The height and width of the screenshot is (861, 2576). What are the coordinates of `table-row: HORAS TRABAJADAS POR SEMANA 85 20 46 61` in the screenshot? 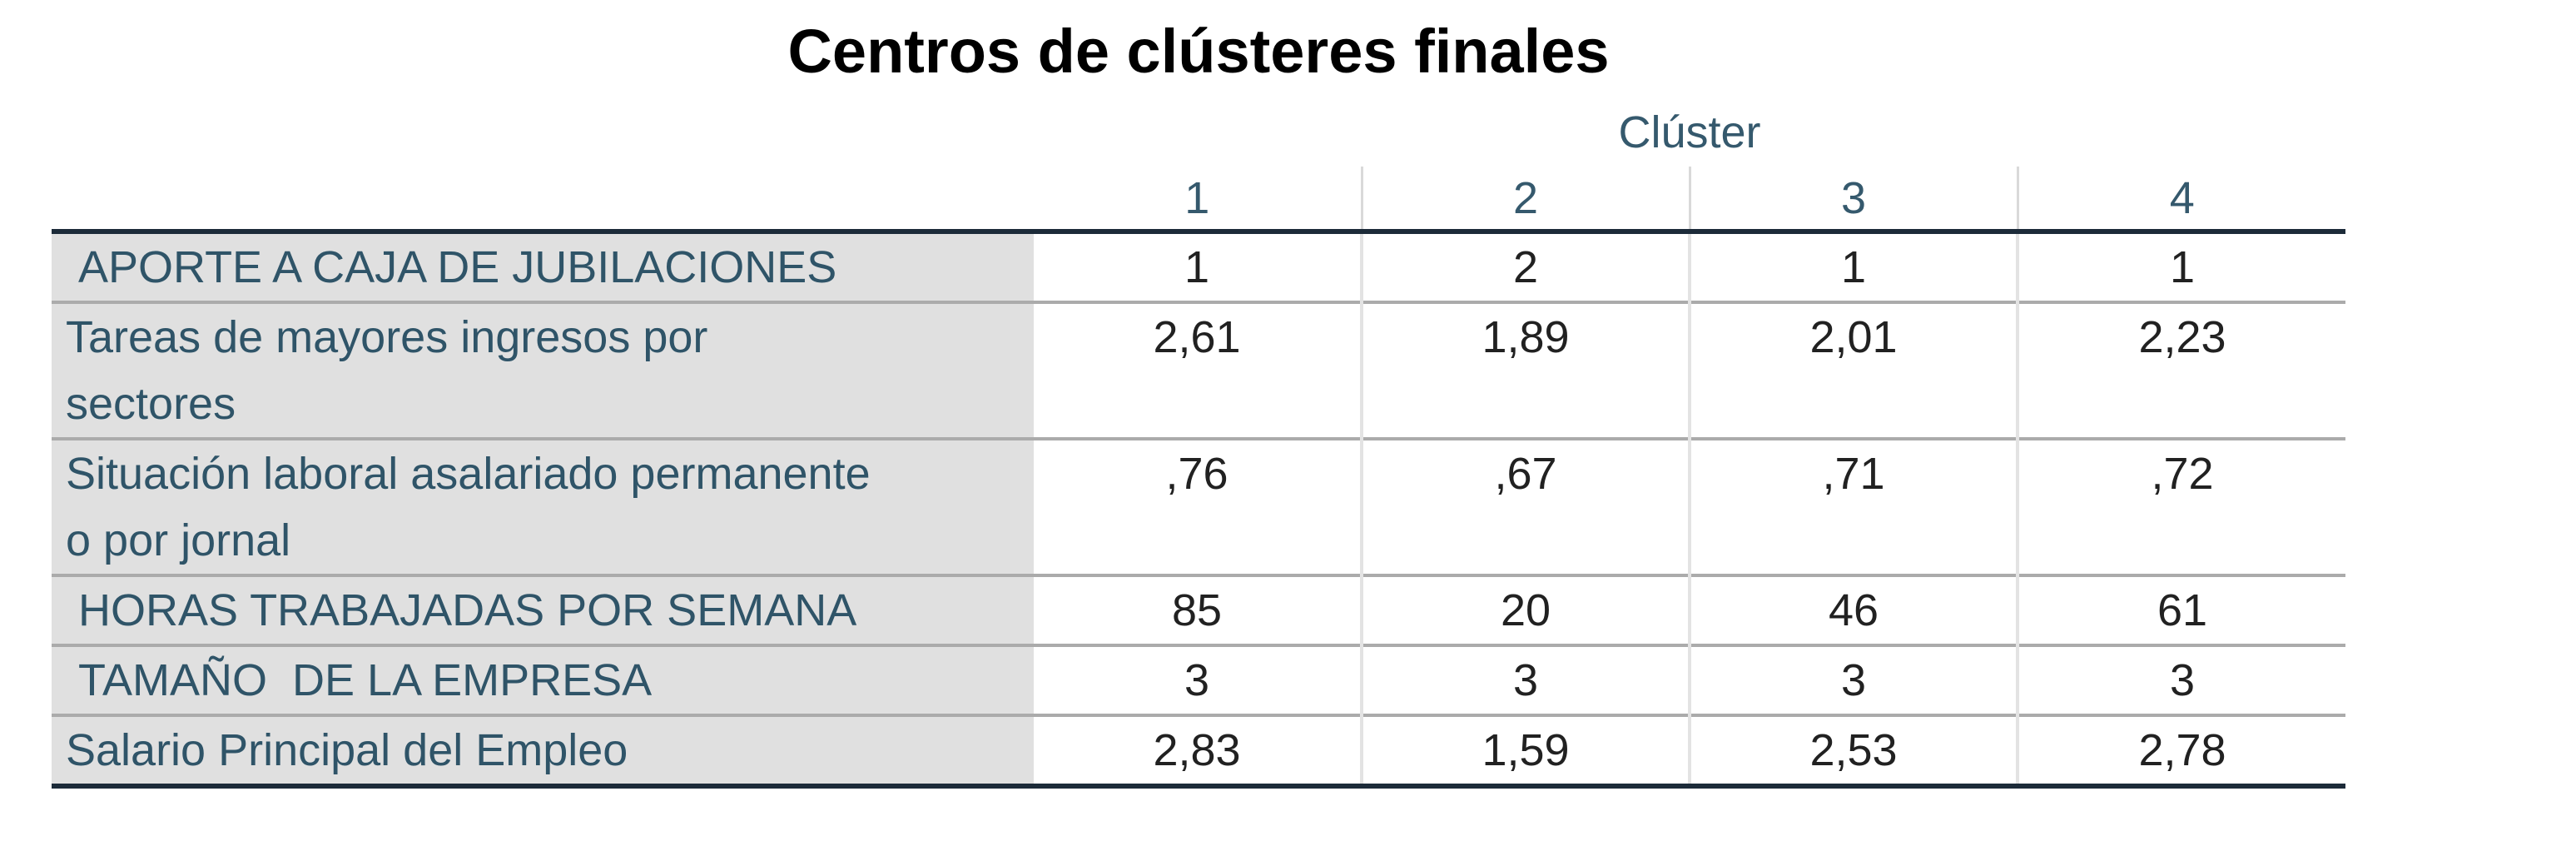 It's located at (1198, 609).